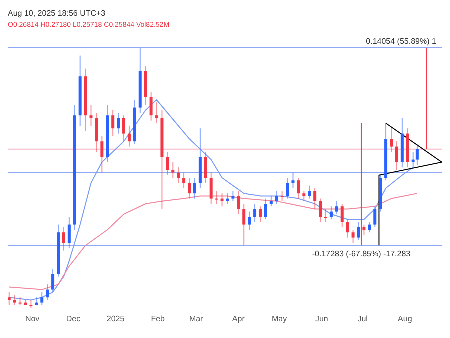 This screenshot has height=338, width=450. I want to click on x-tick-label: Apr, so click(239, 319).